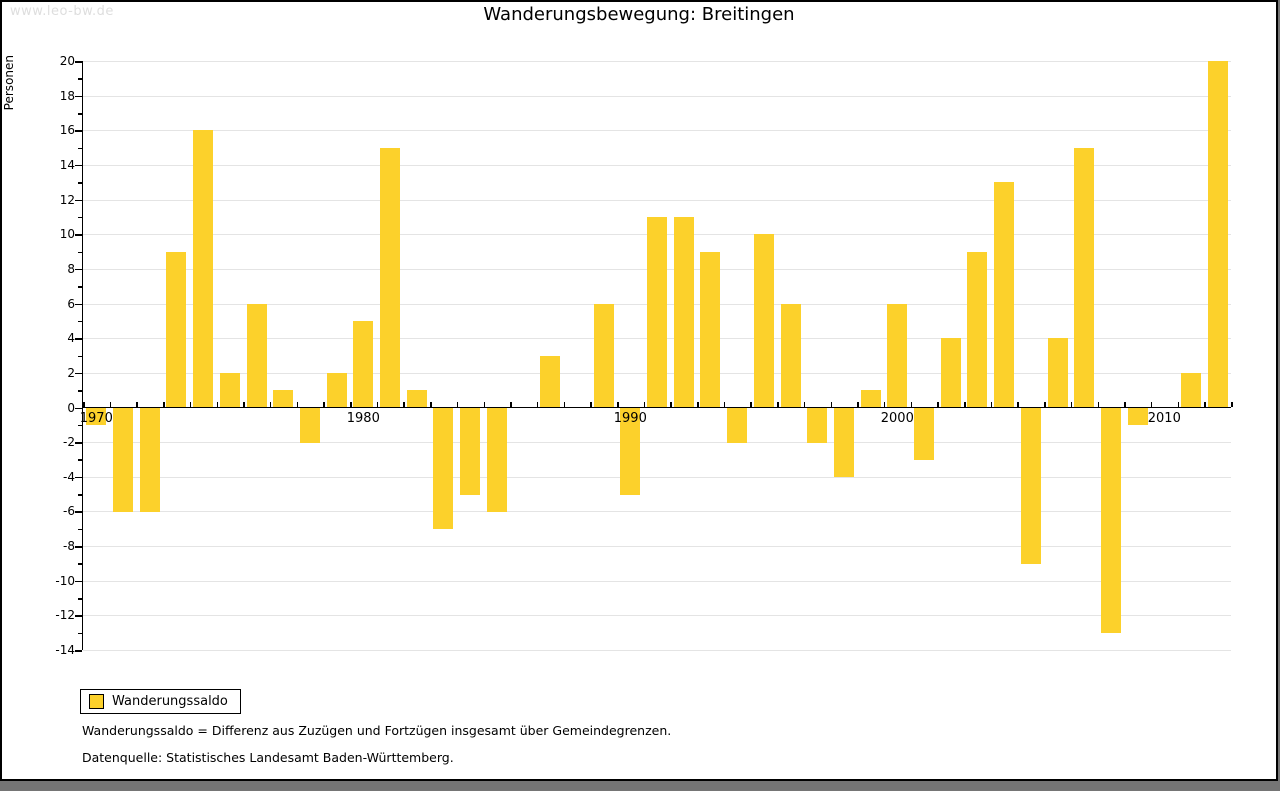 This screenshot has width=1280, height=791. What do you see at coordinates (256, 355) in the screenshot?
I see `bar-1976` at bounding box center [256, 355].